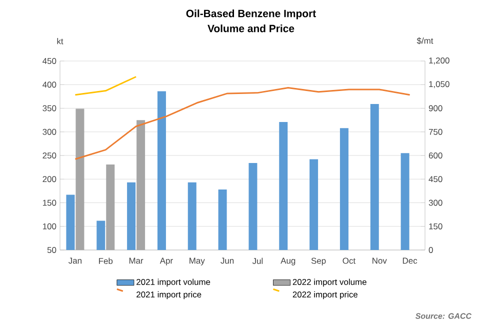  Describe the element at coordinates (49, 179) in the screenshot. I see `y-tick-label: 200` at that location.